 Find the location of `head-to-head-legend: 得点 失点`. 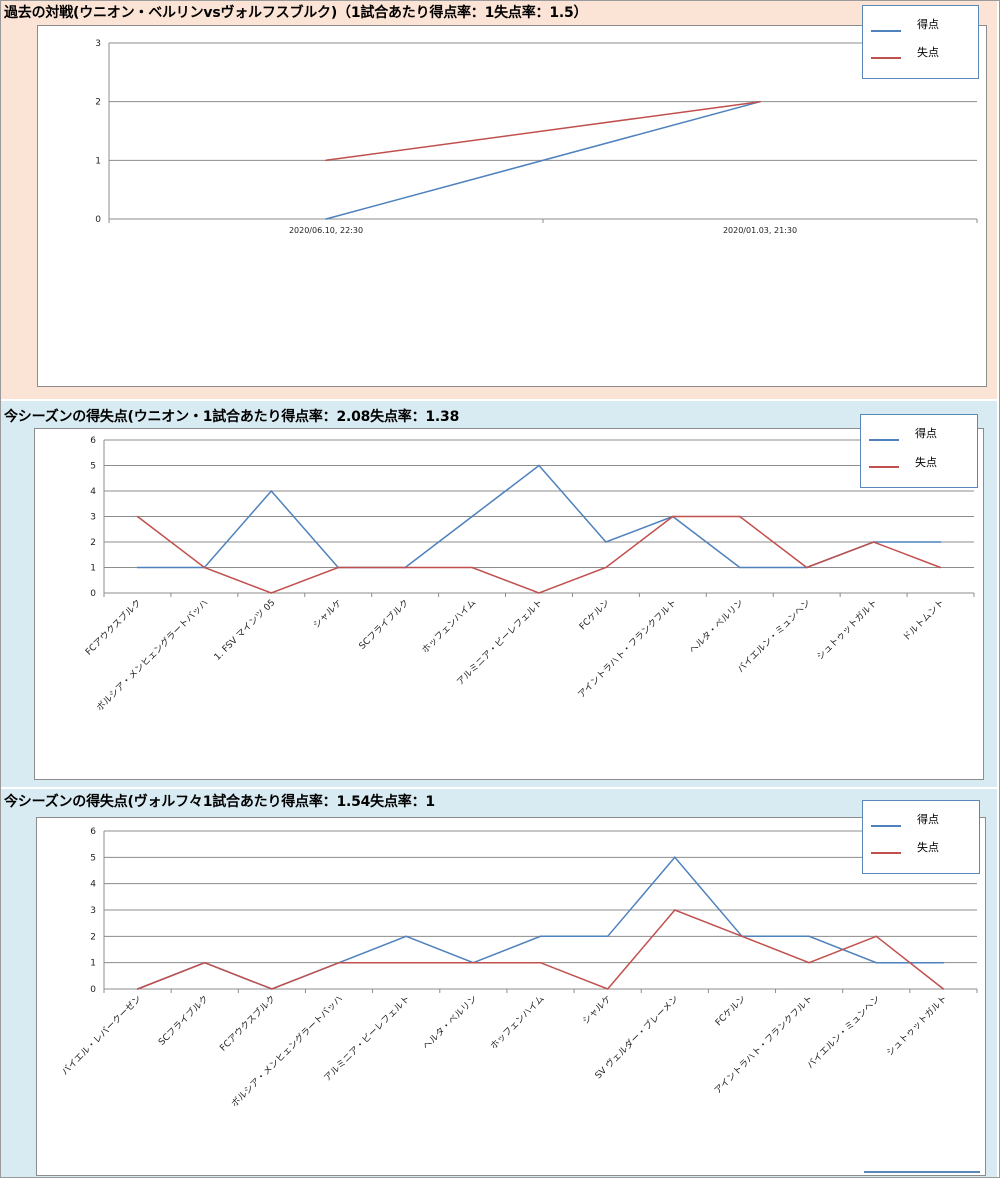

head-to-head-legend: 得点 失点 is located at coordinates (920, 42).